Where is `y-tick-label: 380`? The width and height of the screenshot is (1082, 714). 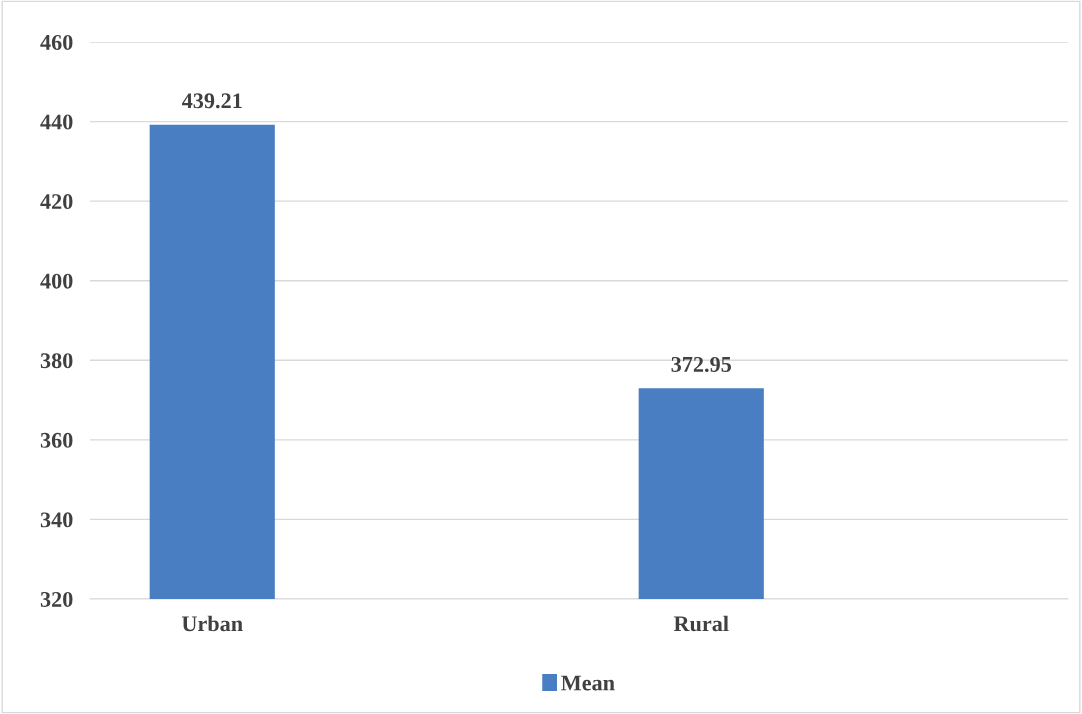 y-tick-label: 380 is located at coordinates (56, 361).